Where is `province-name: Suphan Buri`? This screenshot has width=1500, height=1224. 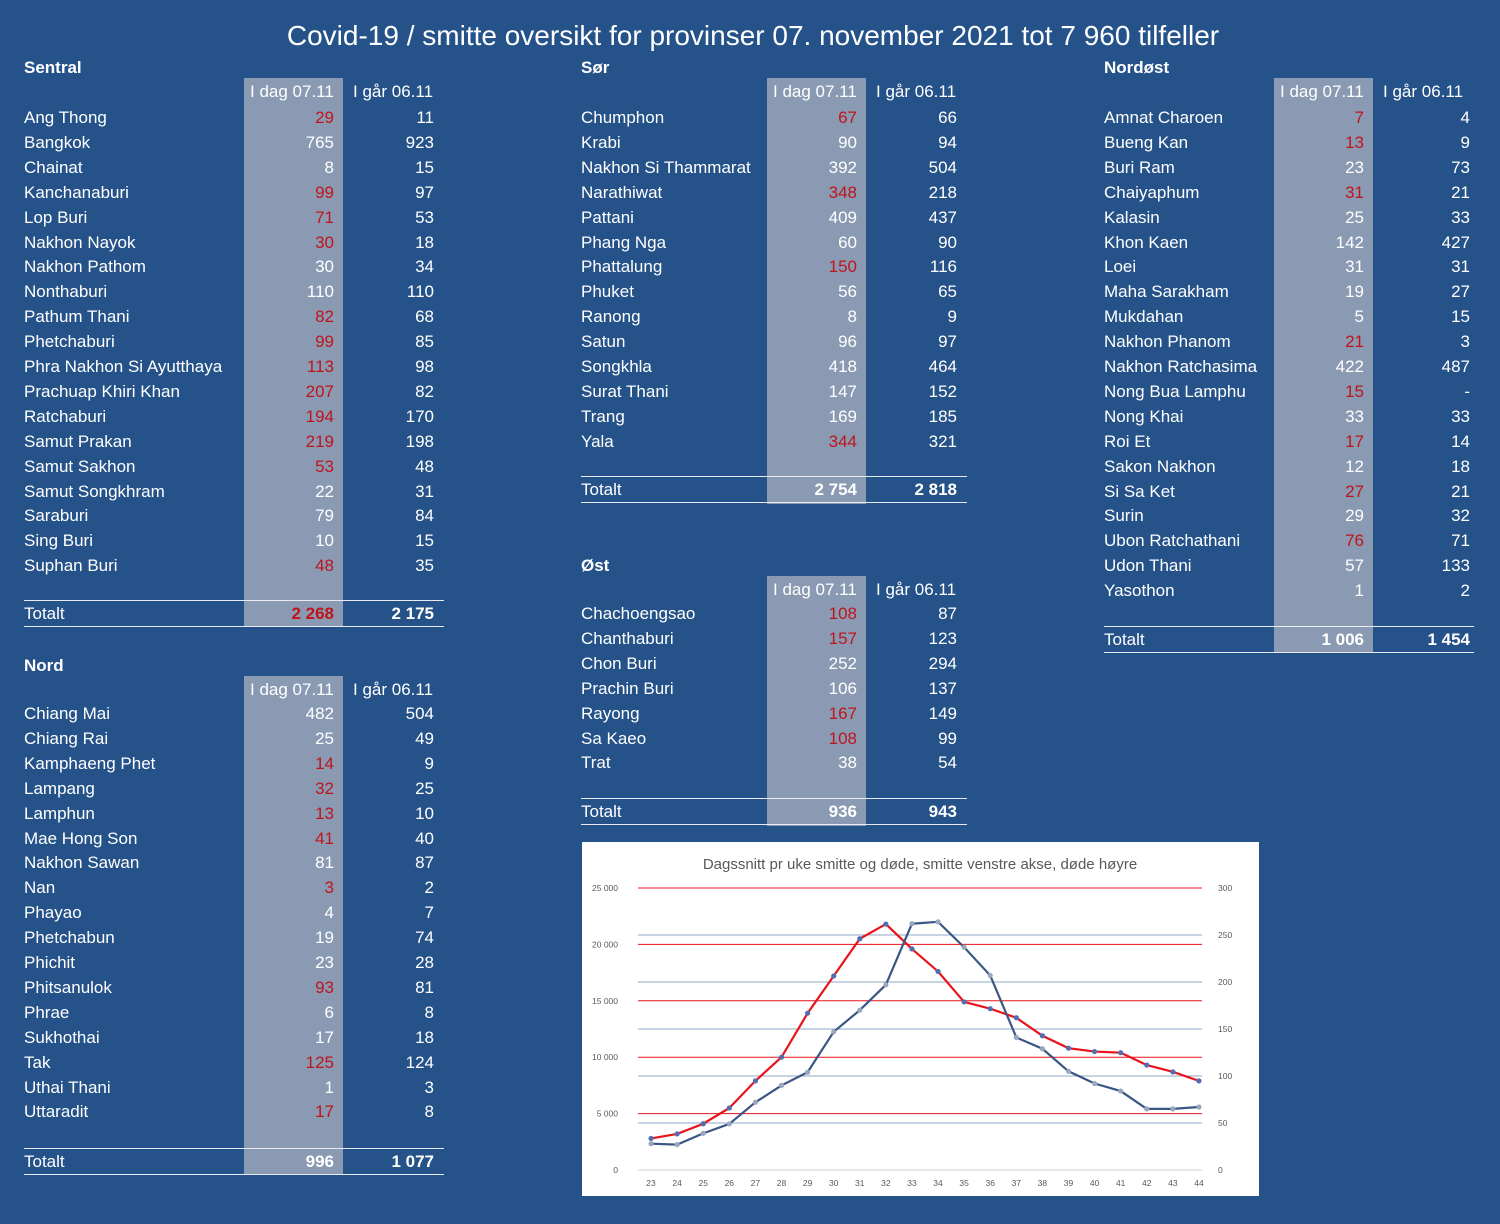
province-name: Suphan Buri is located at coordinates (71, 566).